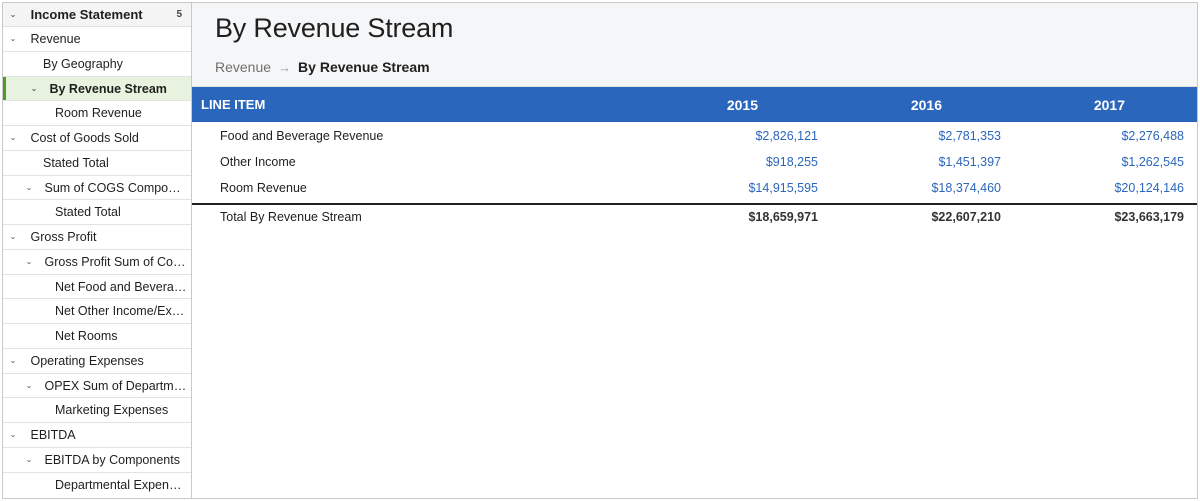 This screenshot has height=501, width=1200. Describe the element at coordinates (86, 336) in the screenshot. I see `tree-item-label: Net Rooms` at that location.